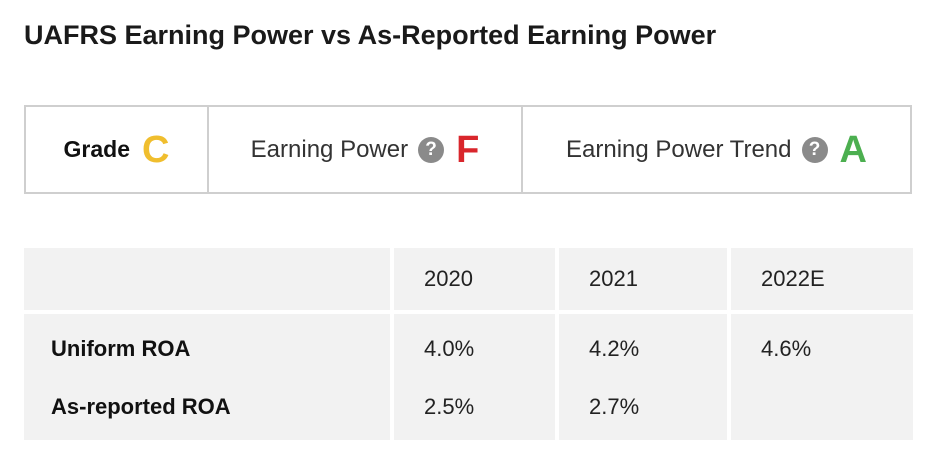 The height and width of the screenshot is (468, 936). What do you see at coordinates (207, 377) in the screenshot?
I see `row-labels-column: Uniform ROA As-reported ROA` at bounding box center [207, 377].